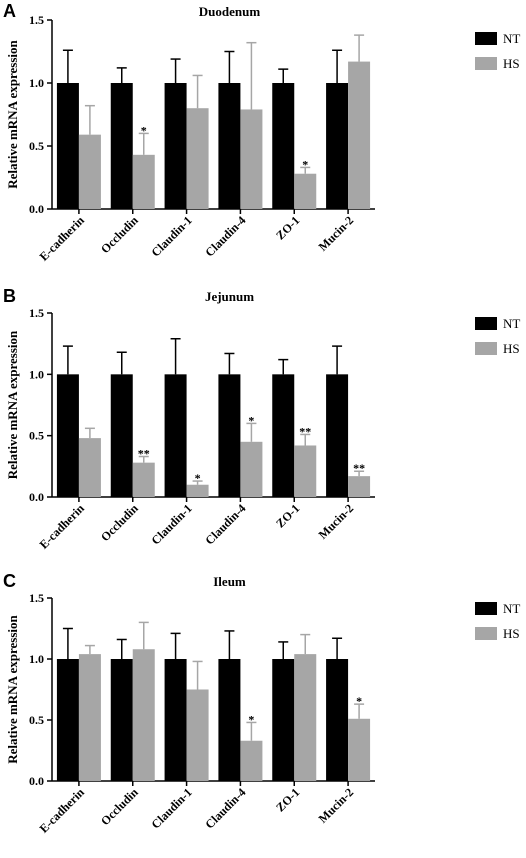 The image size is (526, 858). Describe the element at coordinates (230, 11) in the screenshot. I see `chart-title: Duodenum` at that location.